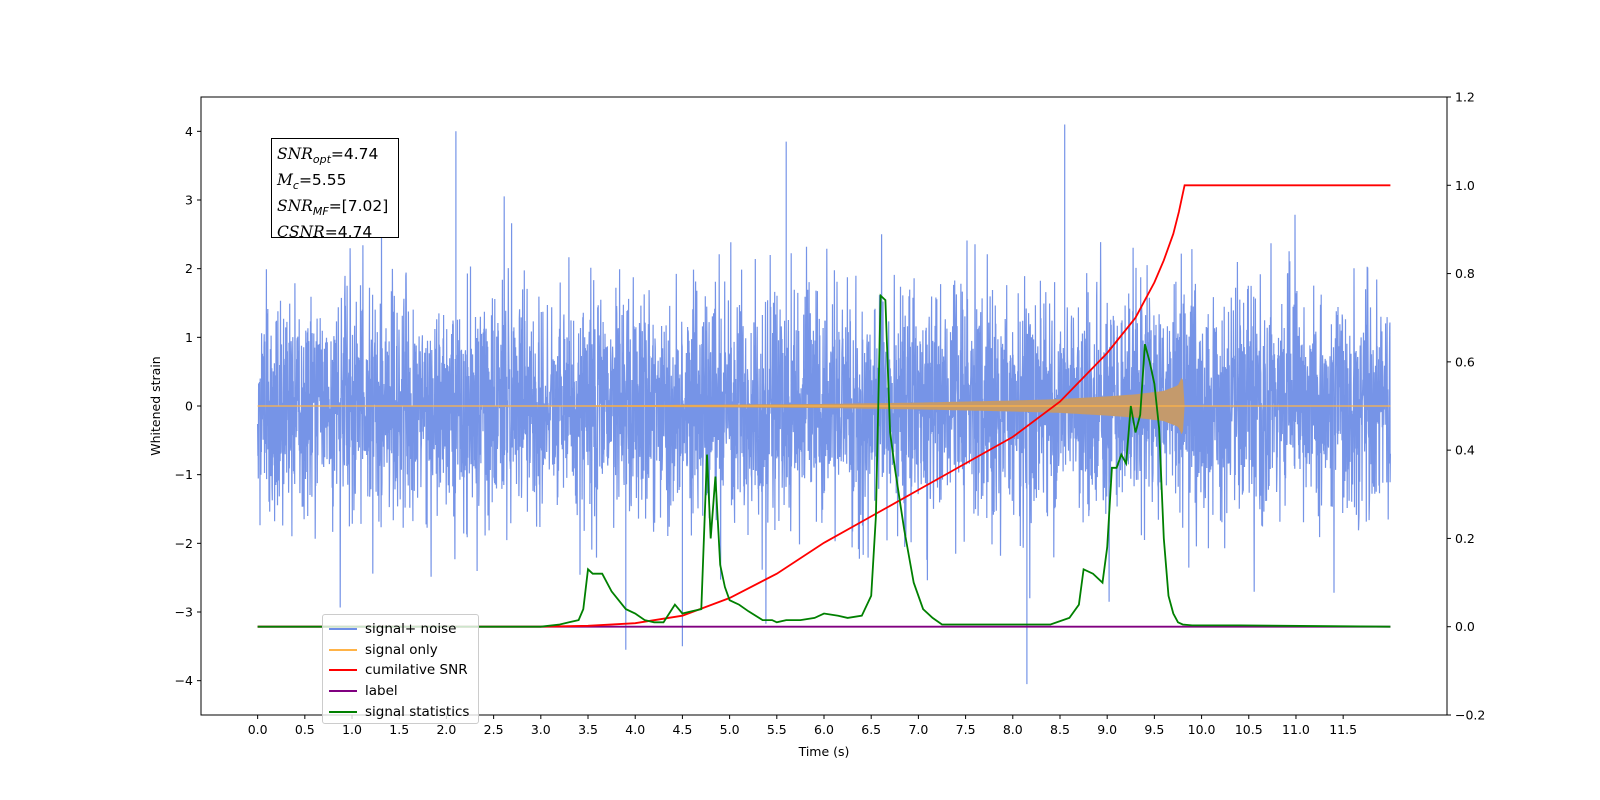  What do you see at coordinates (1249, 729) in the screenshot?
I see `x-tick-label: 10.5` at bounding box center [1249, 729].